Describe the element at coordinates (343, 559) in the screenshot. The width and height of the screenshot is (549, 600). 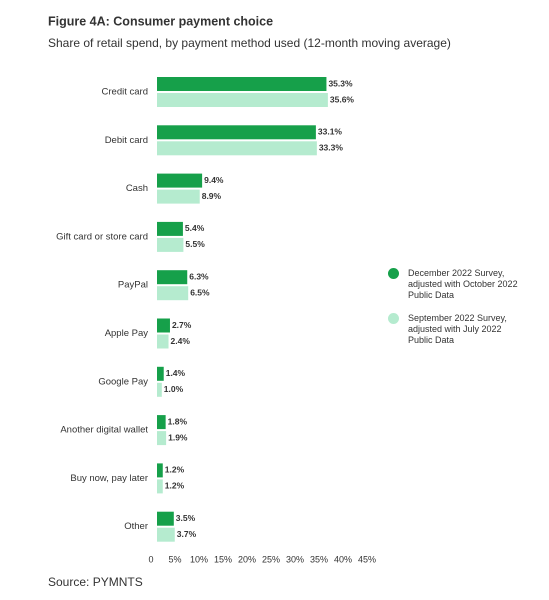
I see `x-tick-label: 40%` at that location.